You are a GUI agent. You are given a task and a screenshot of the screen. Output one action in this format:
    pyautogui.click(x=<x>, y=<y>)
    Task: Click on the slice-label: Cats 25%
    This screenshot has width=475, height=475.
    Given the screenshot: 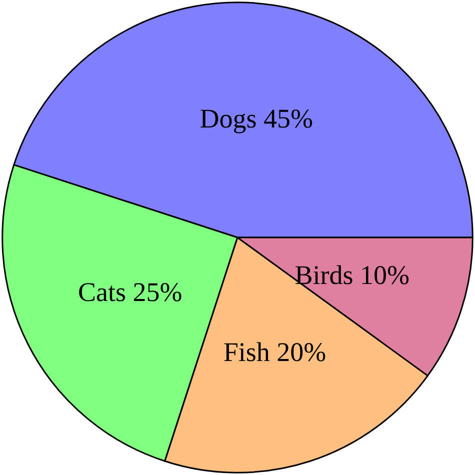 What is the action you would take?
    pyautogui.click(x=130, y=292)
    